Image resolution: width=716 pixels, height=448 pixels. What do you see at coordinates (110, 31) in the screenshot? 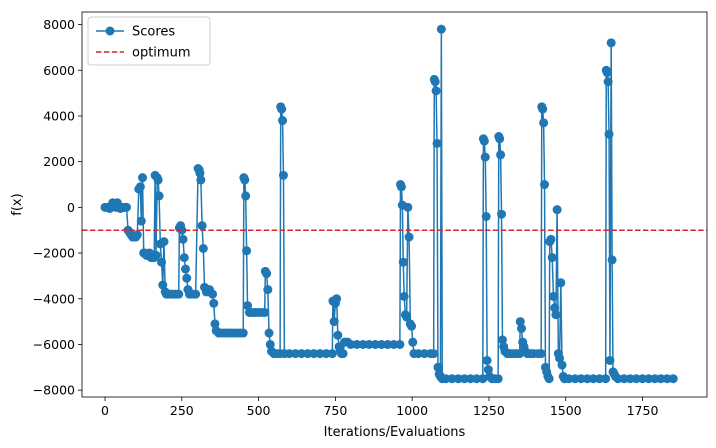
I see `legend-marker-scores-dot` at bounding box center [110, 31].